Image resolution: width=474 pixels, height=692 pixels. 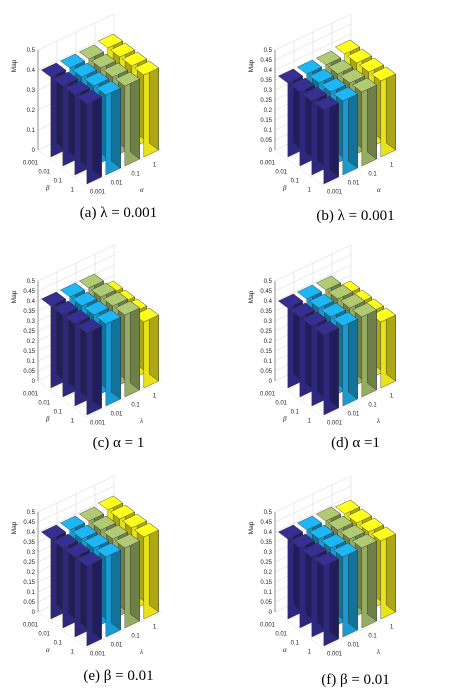 I want to click on caption-d: (d) α =1, so click(x=355, y=443).